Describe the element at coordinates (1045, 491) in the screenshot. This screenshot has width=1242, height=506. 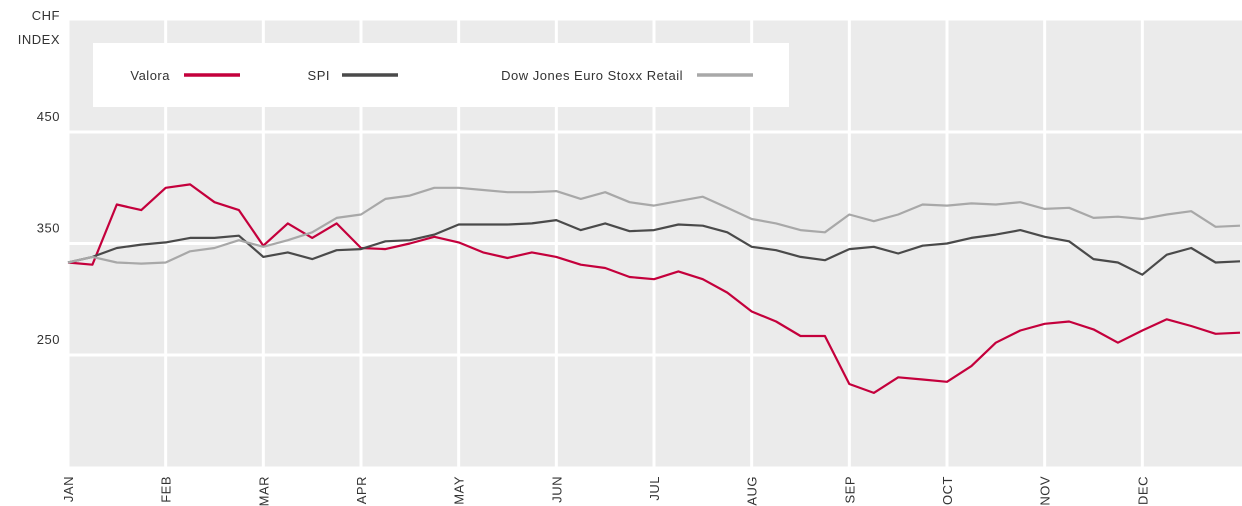
I see `x-tick-label: NOV` at that location.